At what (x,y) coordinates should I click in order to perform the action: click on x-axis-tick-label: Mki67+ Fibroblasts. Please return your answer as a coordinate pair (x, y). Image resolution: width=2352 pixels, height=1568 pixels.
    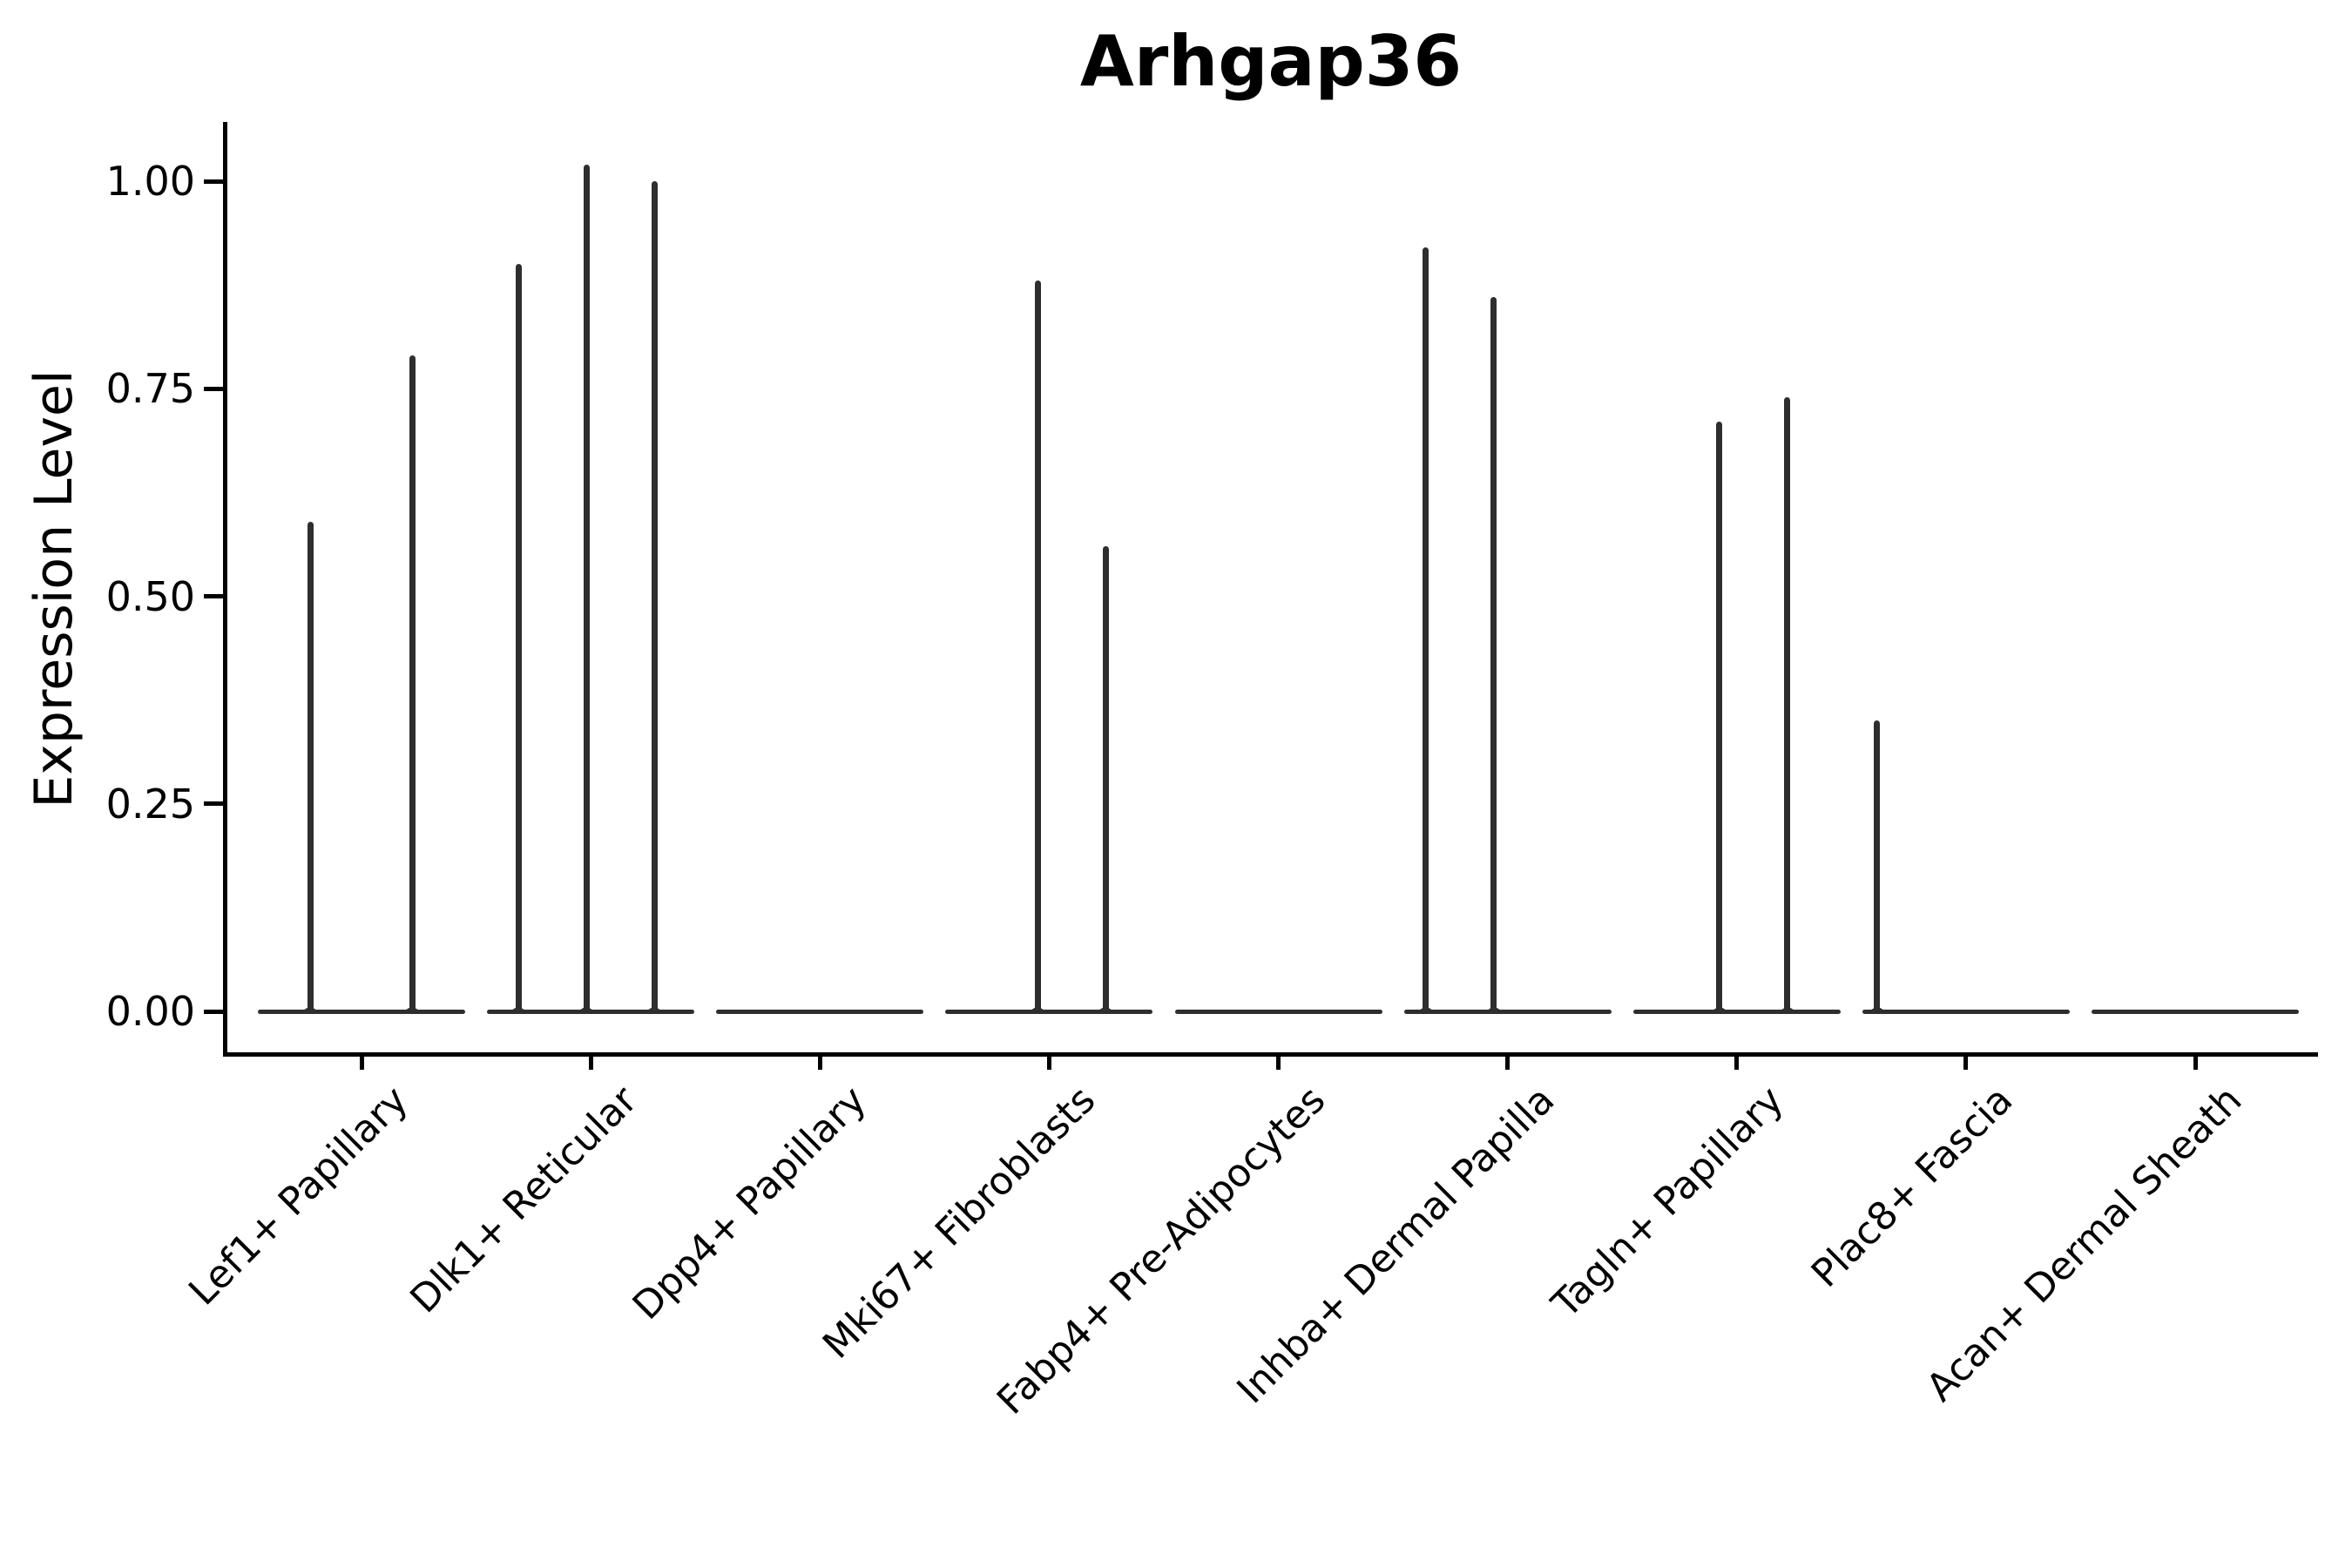
    Looking at the image, I should click on (959, 1223).